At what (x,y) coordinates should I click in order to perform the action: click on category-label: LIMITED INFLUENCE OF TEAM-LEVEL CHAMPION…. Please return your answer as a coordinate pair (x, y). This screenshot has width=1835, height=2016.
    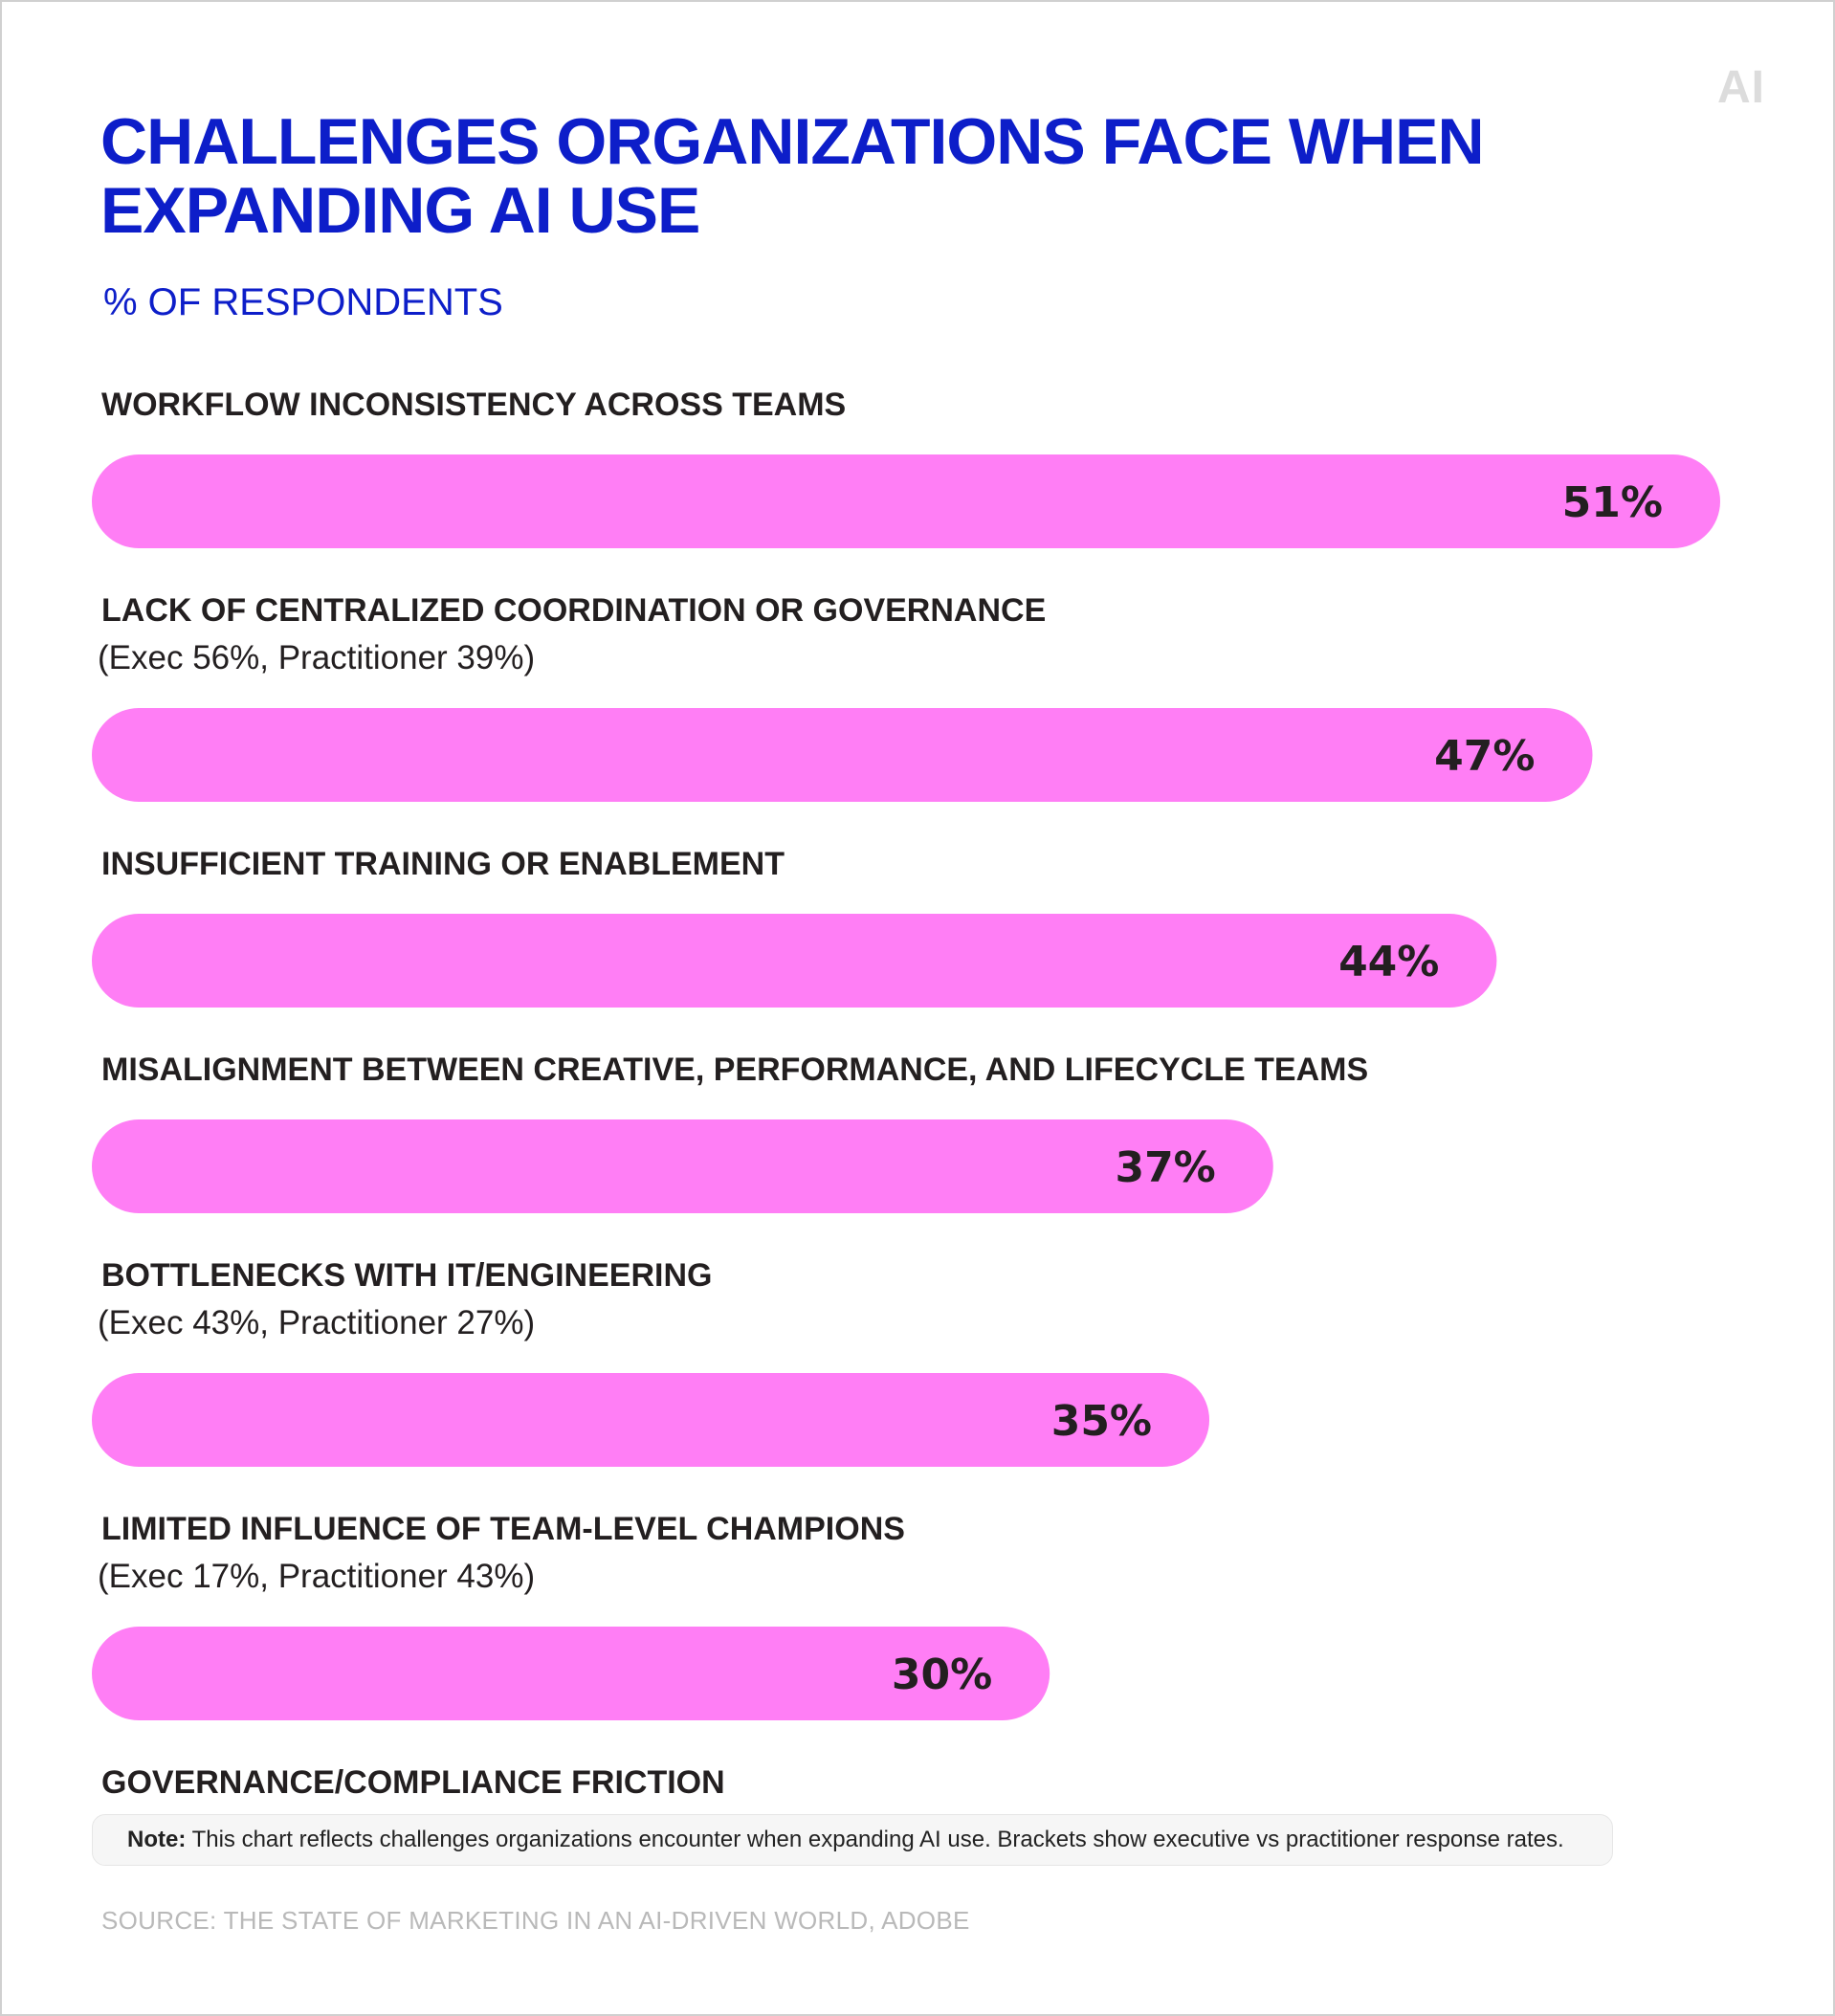
    Looking at the image, I should click on (503, 1529).